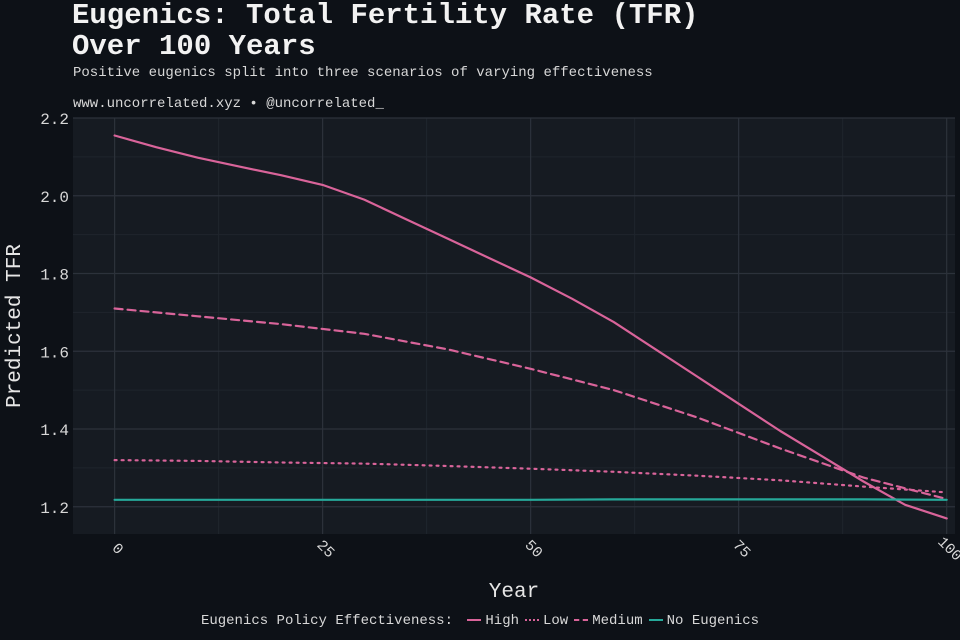  Describe the element at coordinates (326, 621) in the screenshot. I see `legend-title: Eugenics Policy Effectiveness:` at that location.